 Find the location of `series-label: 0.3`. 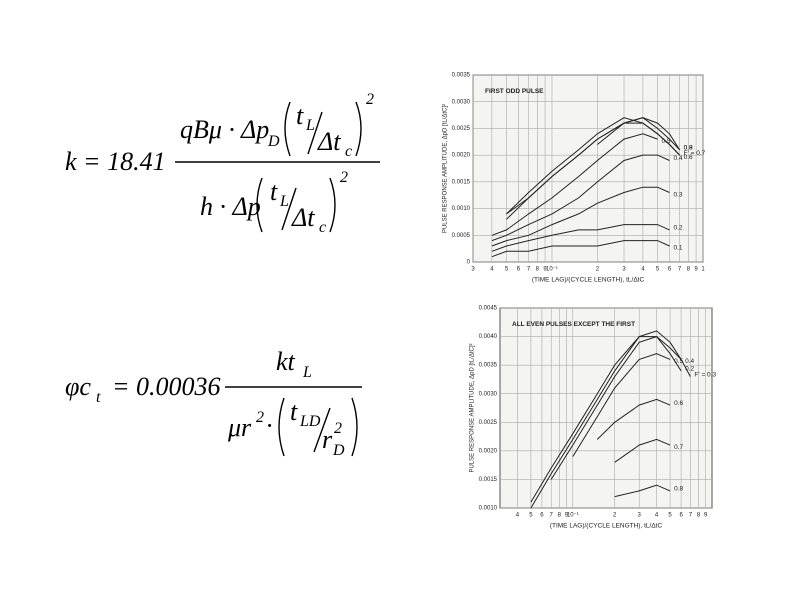

series-label: 0.3 is located at coordinates (677, 194).